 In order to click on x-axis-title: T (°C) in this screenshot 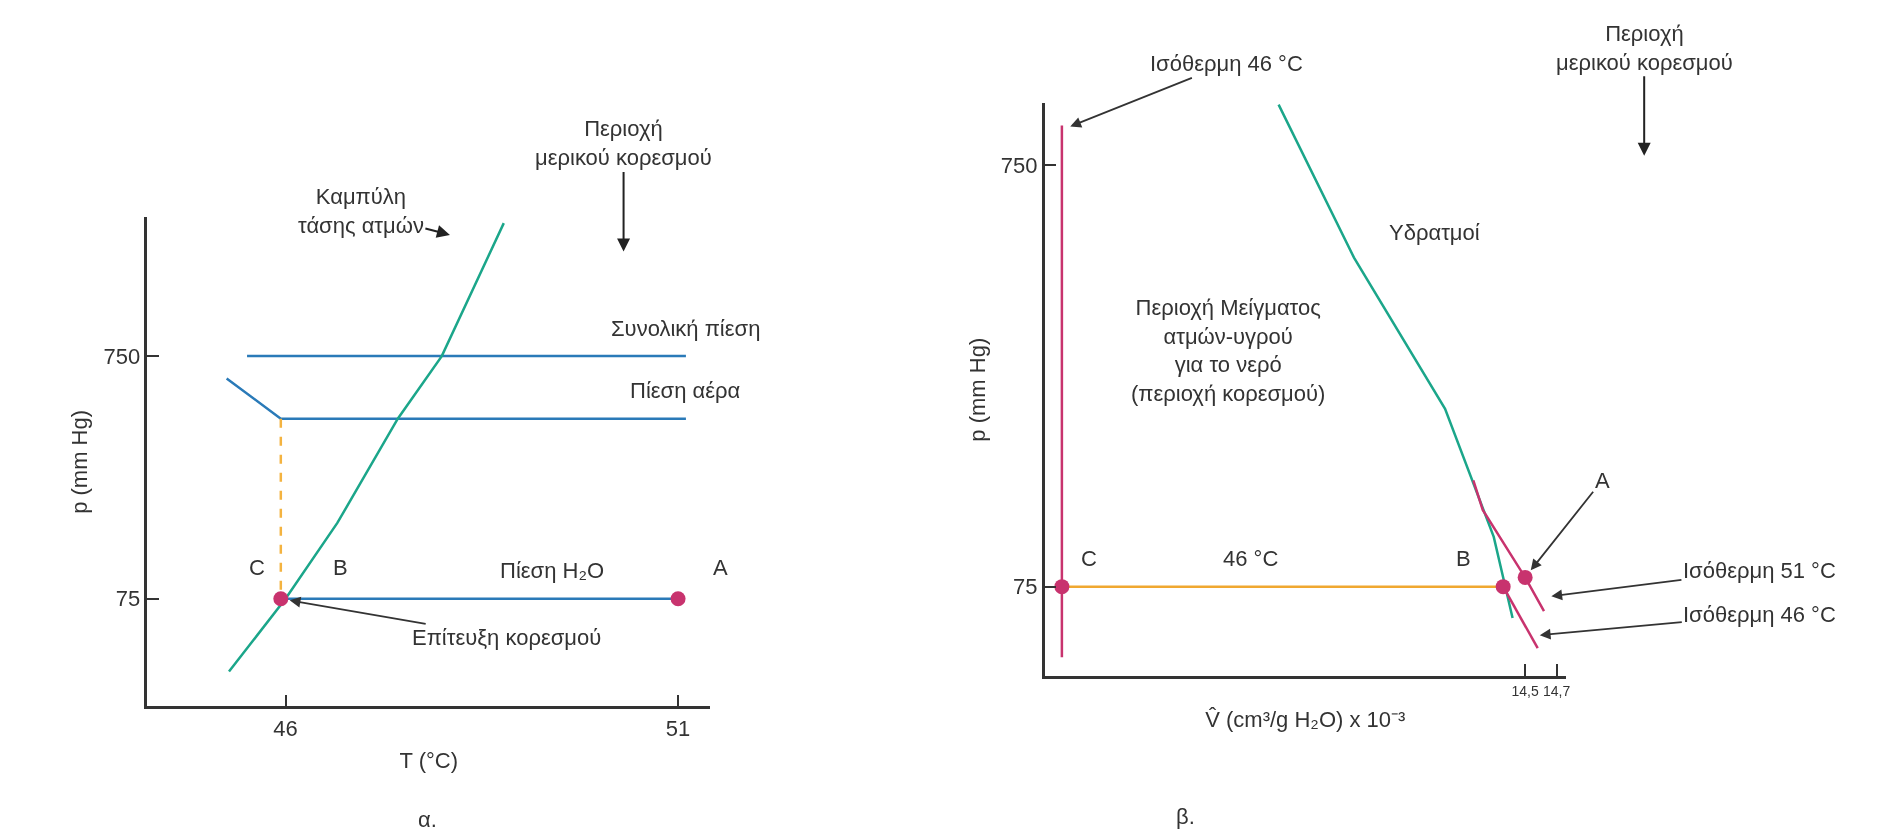, I will do `click(429, 761)`.